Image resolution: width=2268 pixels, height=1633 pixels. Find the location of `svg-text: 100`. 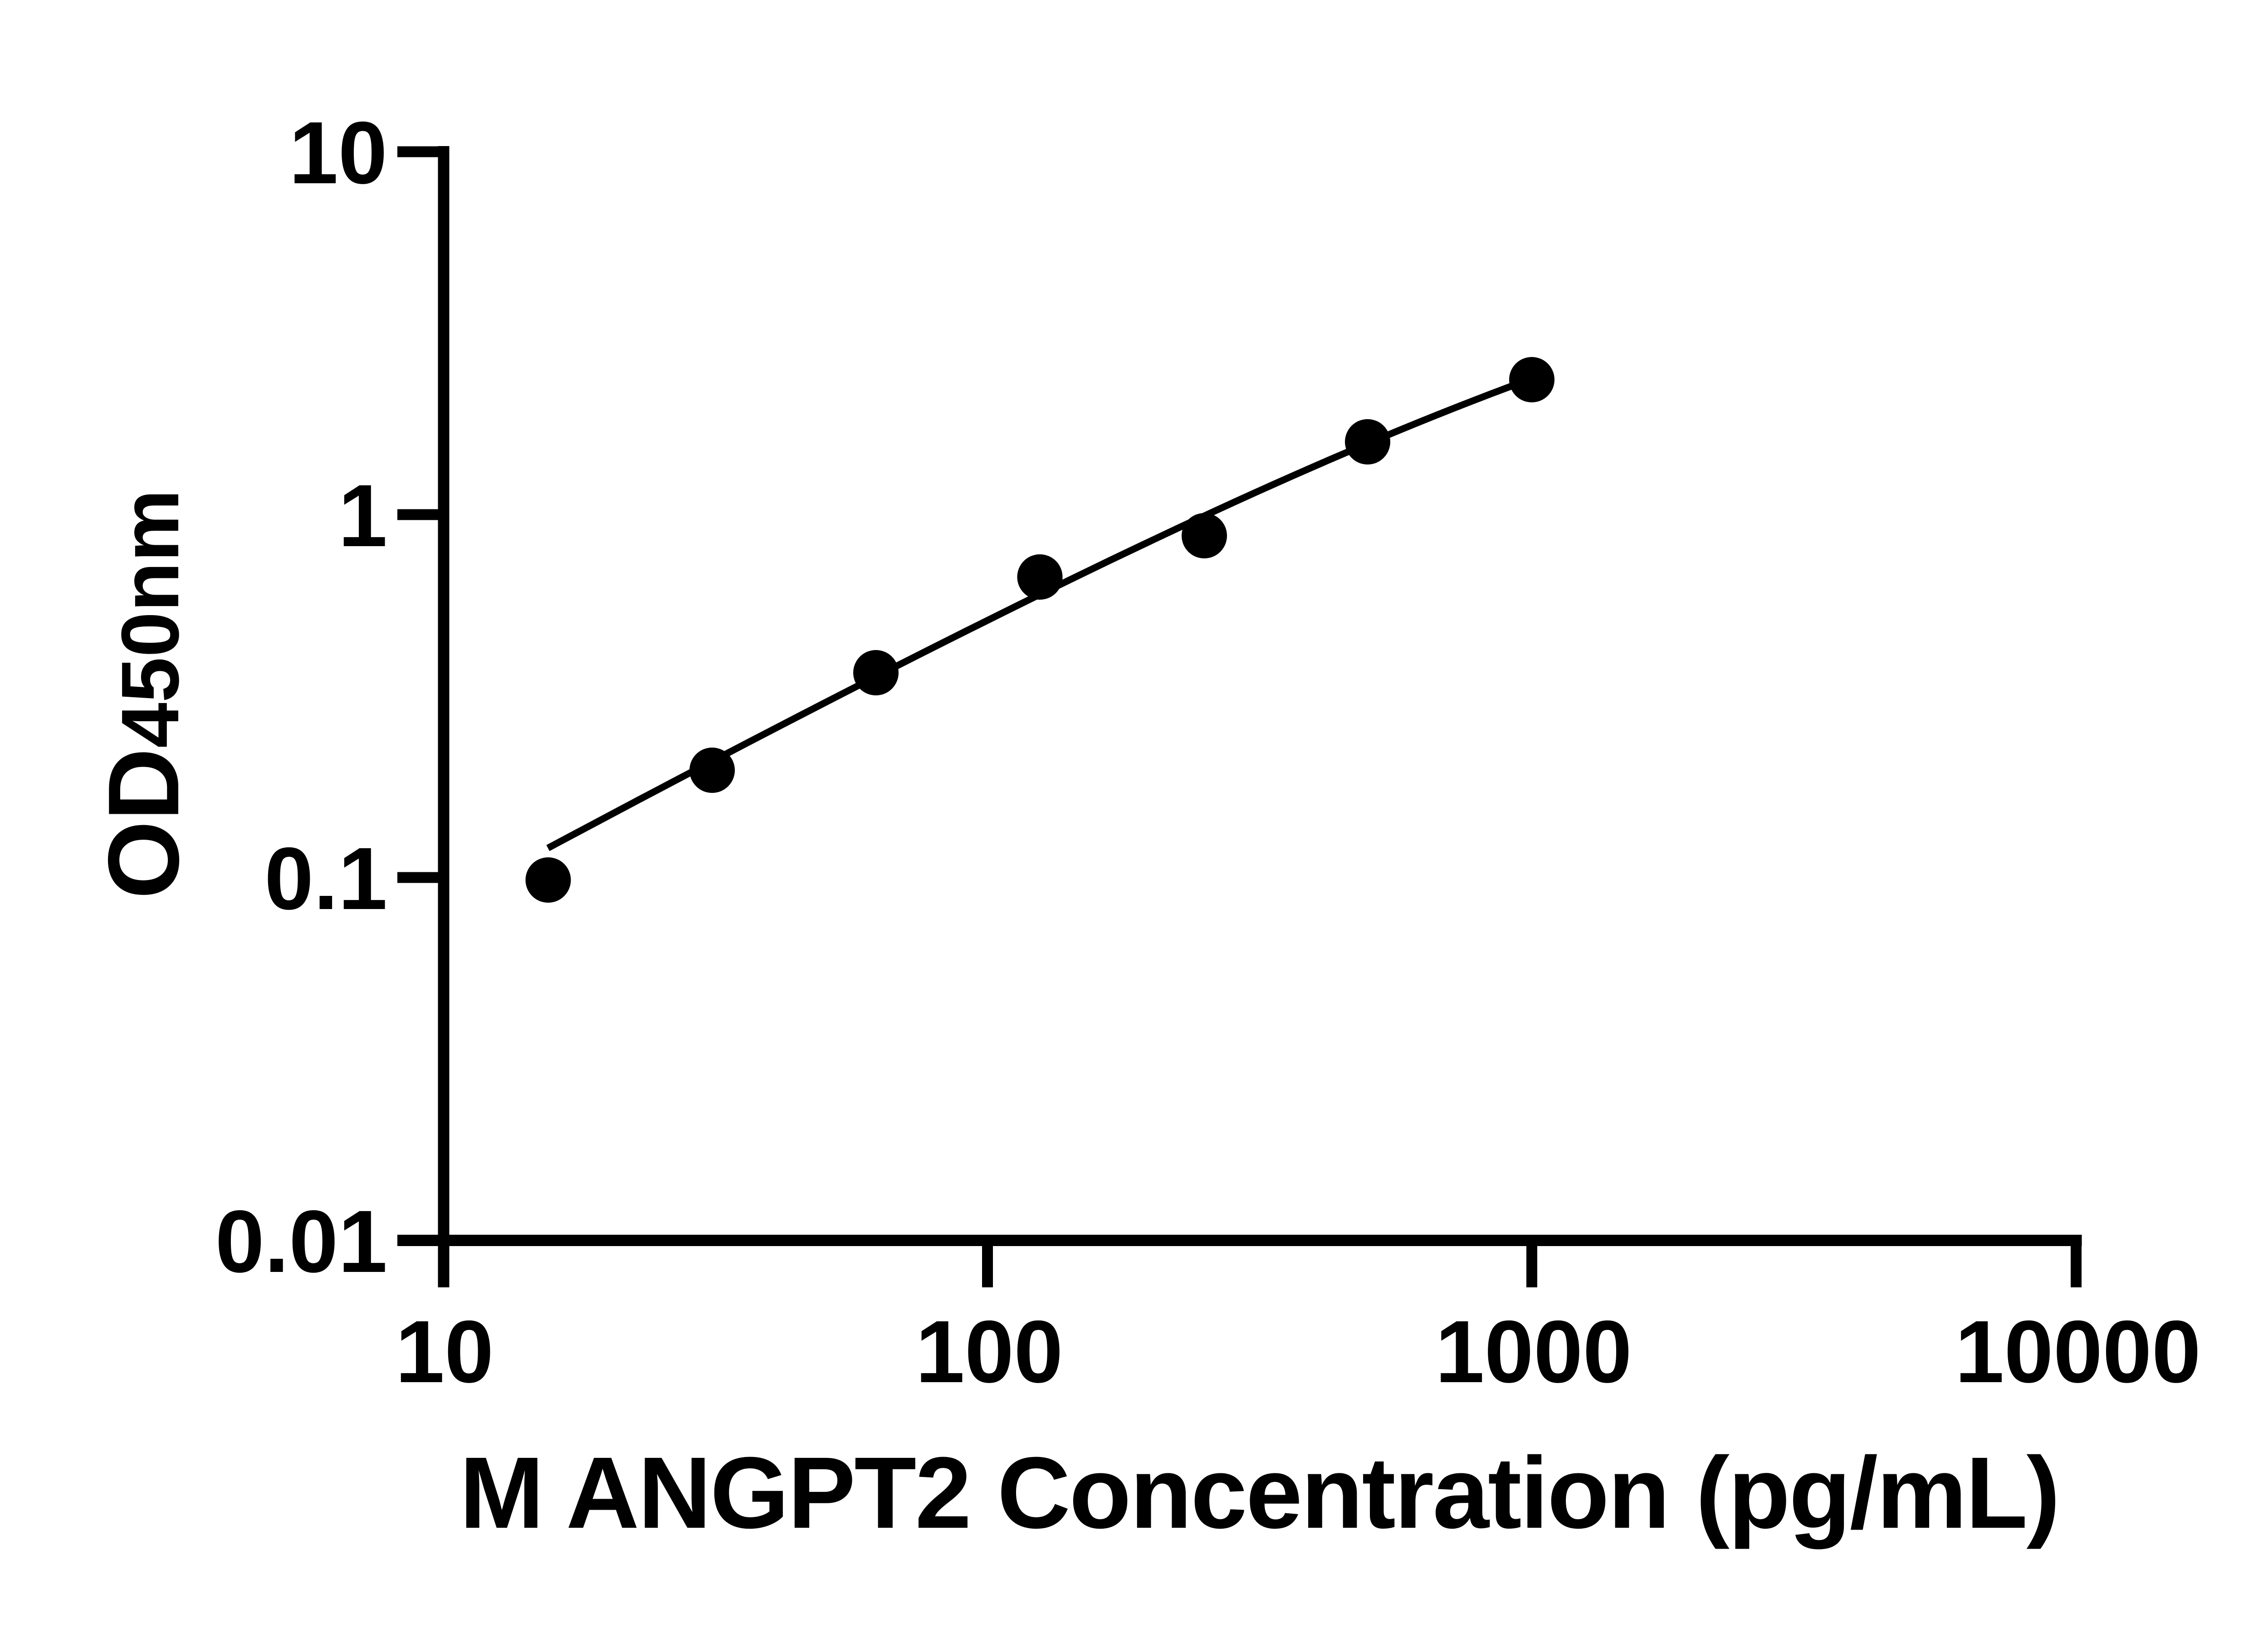

svg-text: 100 is located at coordinates (989, 1351).